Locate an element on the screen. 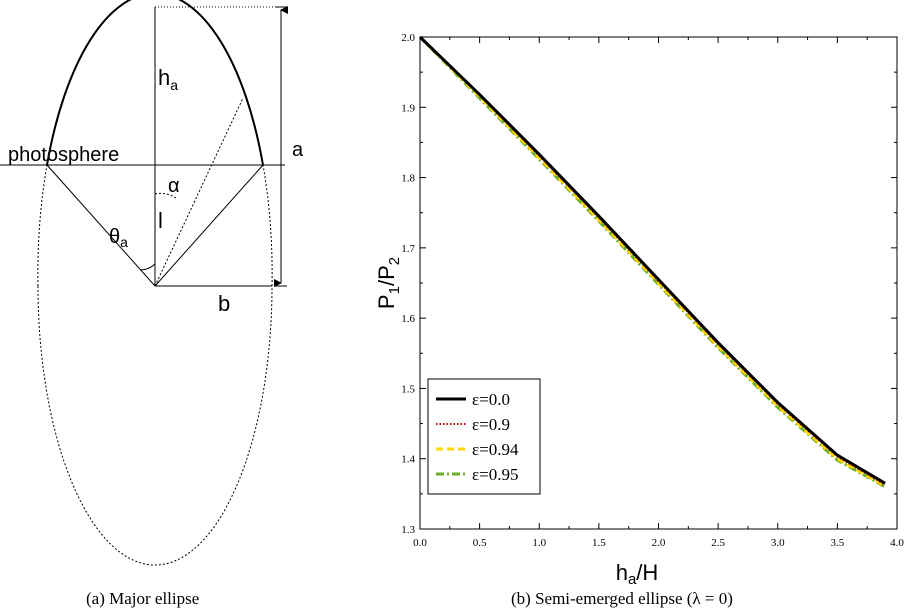 This screenshot has height=613, width=905. theta-arc is located at coordinates (147, 267).